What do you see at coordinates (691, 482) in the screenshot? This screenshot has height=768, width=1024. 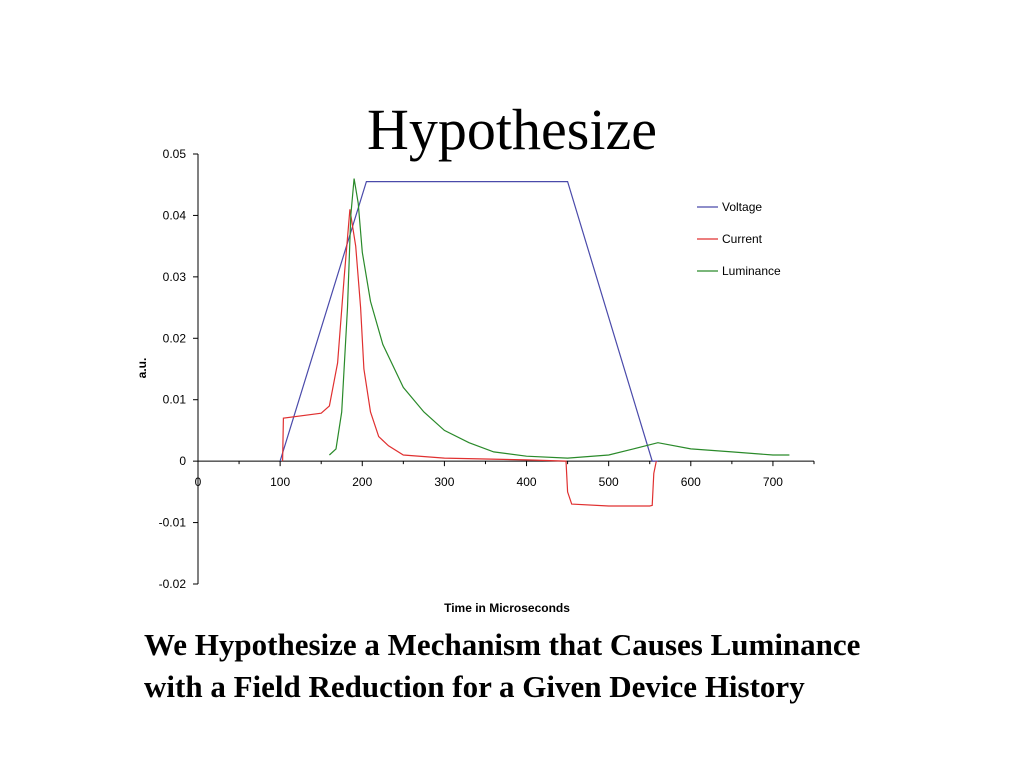 I see `x-tick-label: 600` at bounding box center [691, 482].